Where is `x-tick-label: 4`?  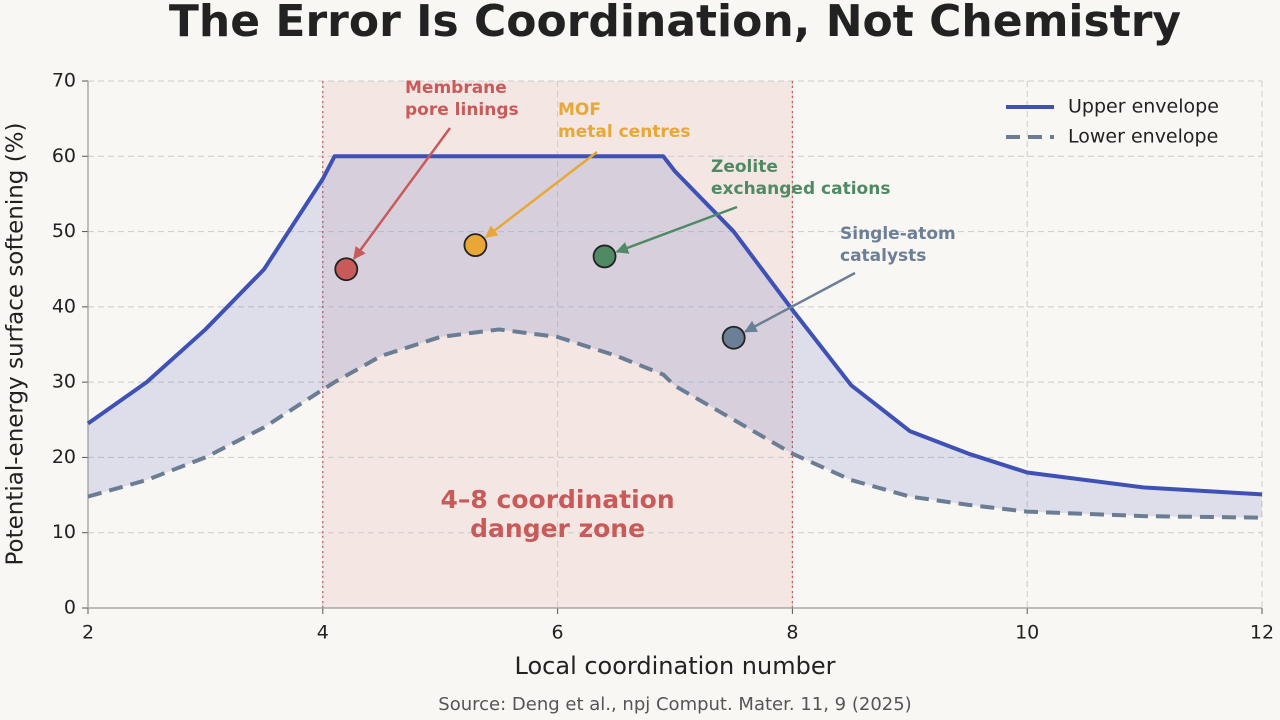
x-tick-label: 4 is located at coordinates (323, 633).